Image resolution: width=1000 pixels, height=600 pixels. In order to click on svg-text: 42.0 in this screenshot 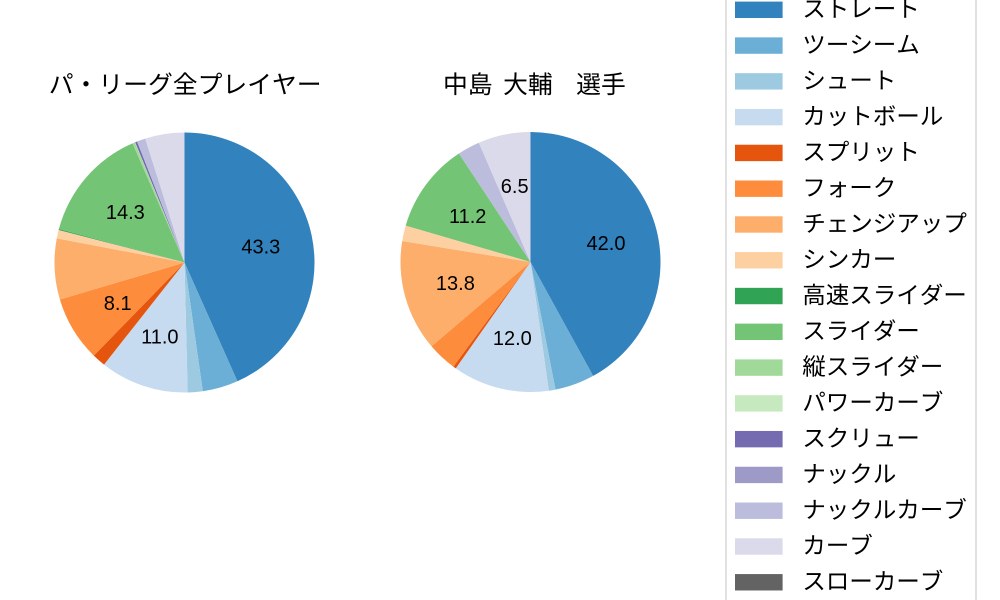, I will do `click(606, 244)`.